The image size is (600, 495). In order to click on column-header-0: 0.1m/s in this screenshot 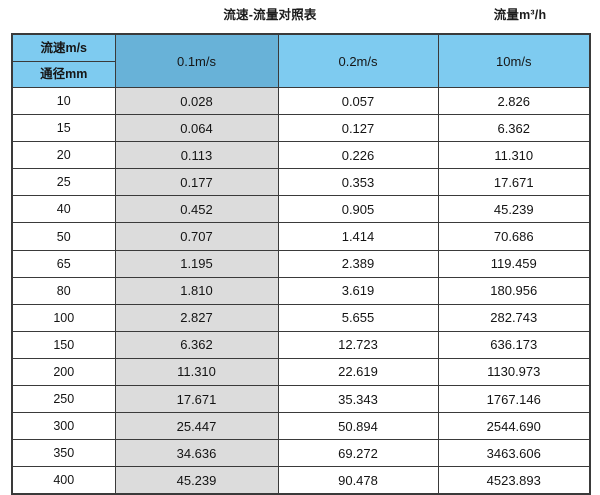, I will do `click(196, 60)`.